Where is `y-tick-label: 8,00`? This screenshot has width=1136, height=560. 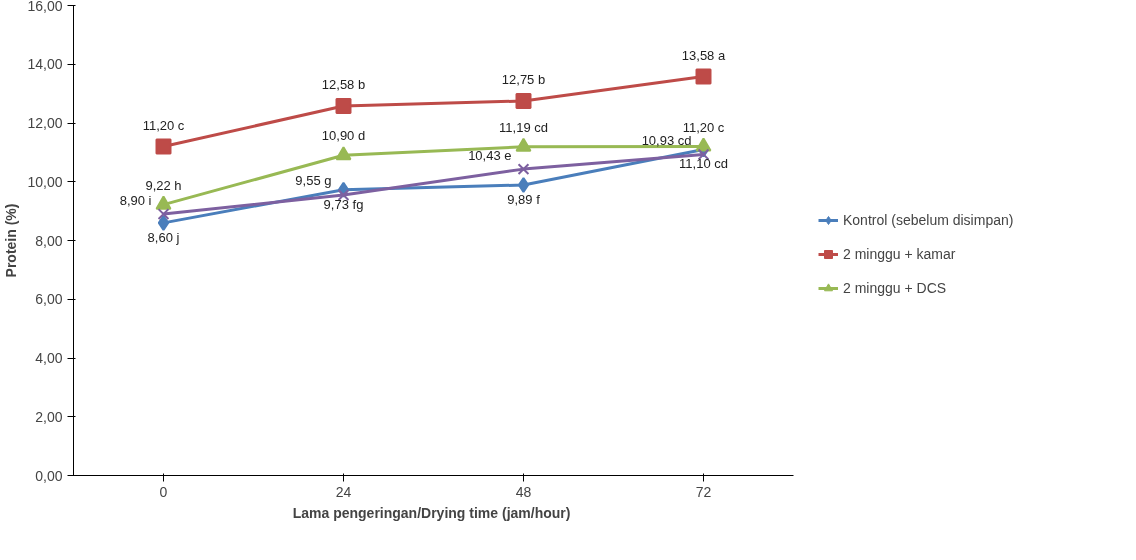 y-tick-label: 8,00 is located at coordinates (49, 240).